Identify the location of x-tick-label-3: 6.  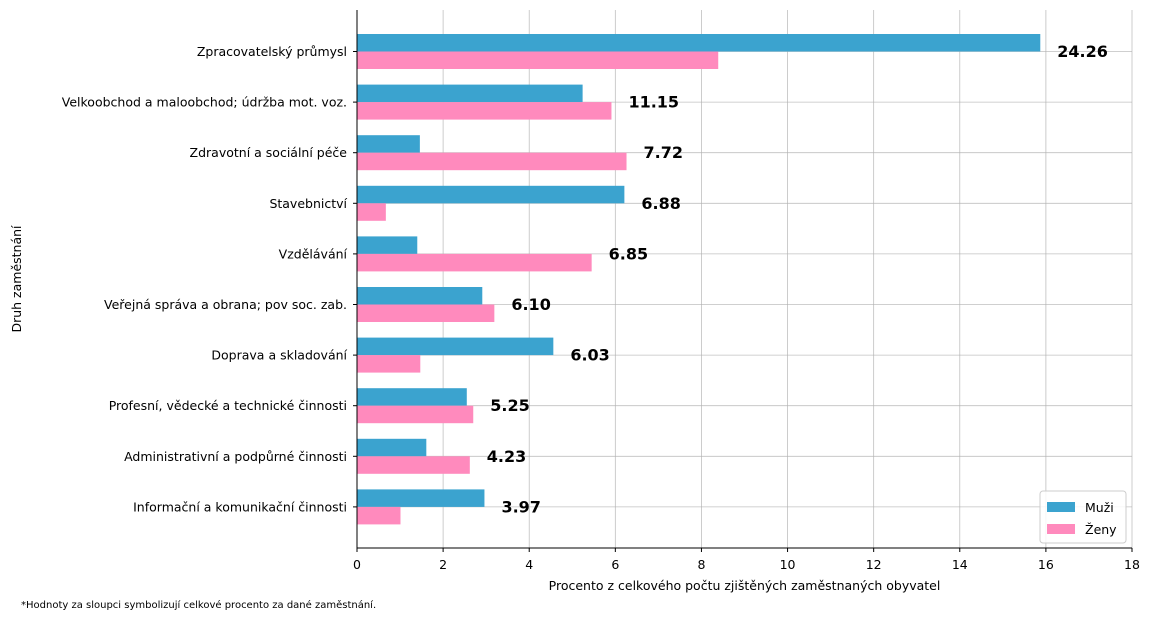
(615, 564).